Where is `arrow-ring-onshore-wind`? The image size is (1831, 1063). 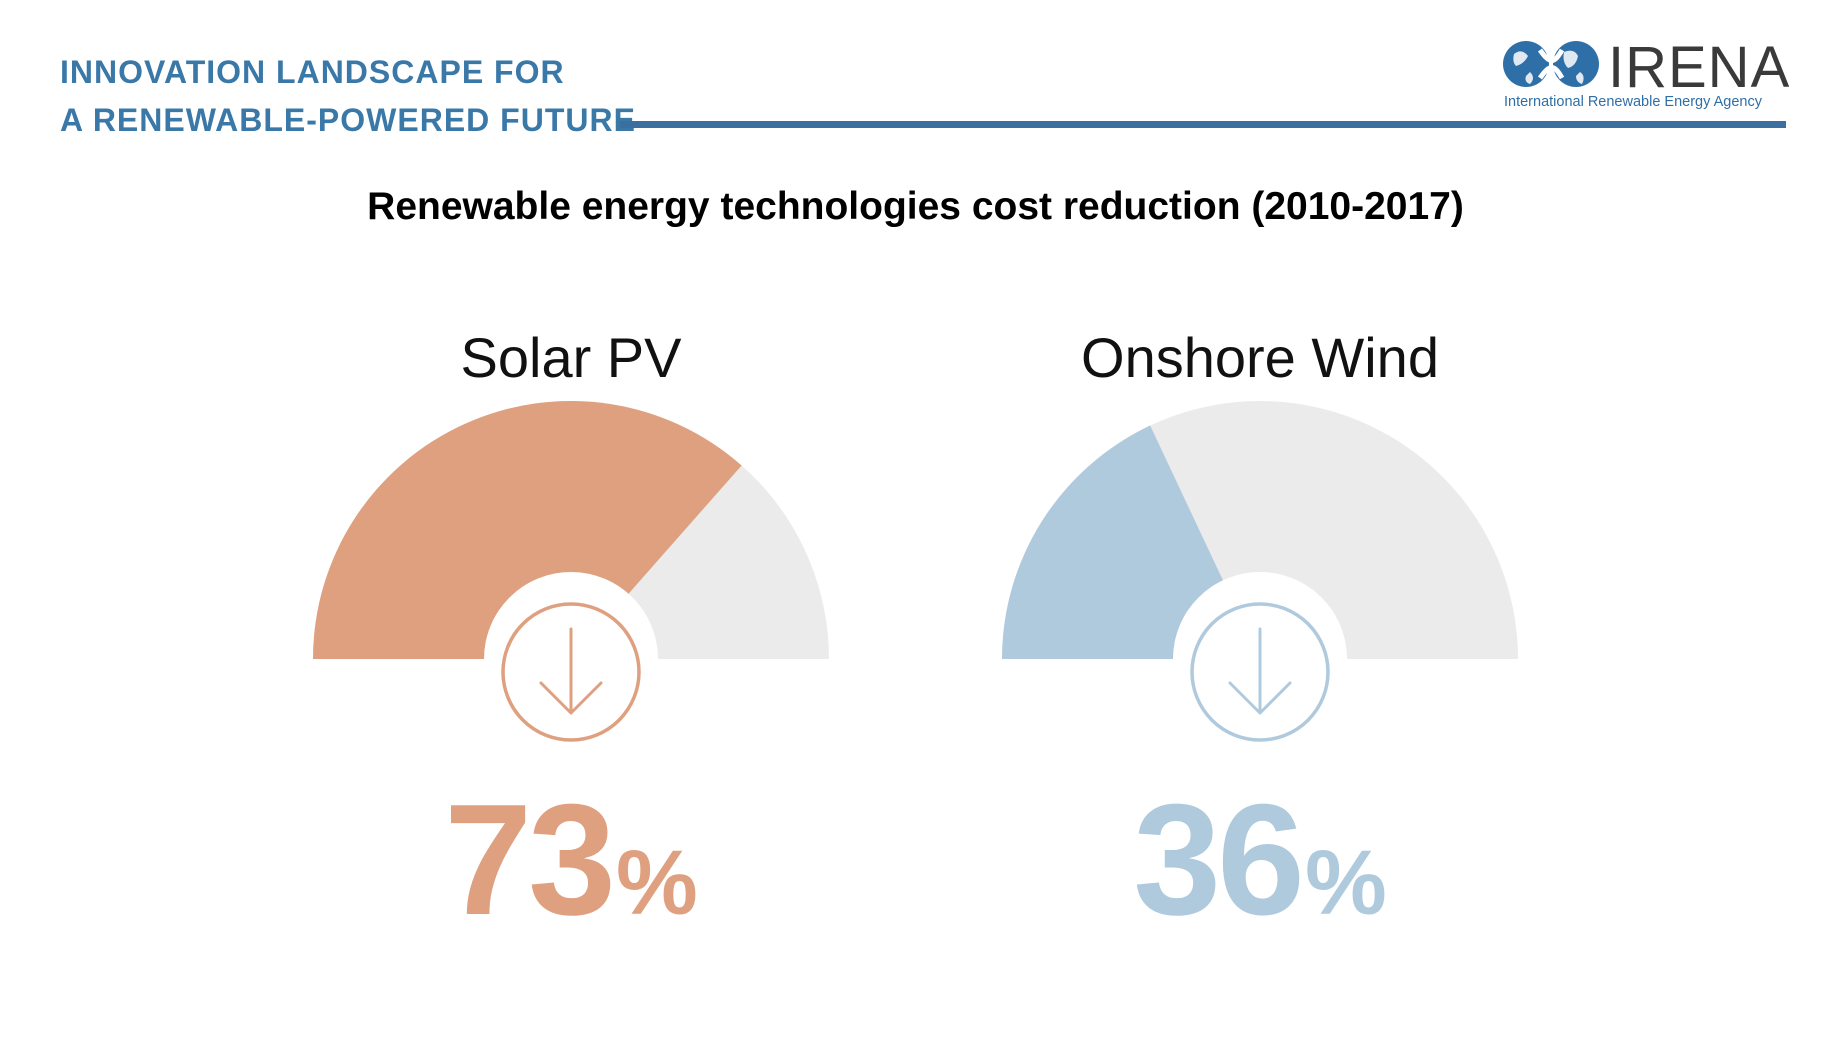
arrow-ring-onshore-wind is located at coordinates (1260, 672).